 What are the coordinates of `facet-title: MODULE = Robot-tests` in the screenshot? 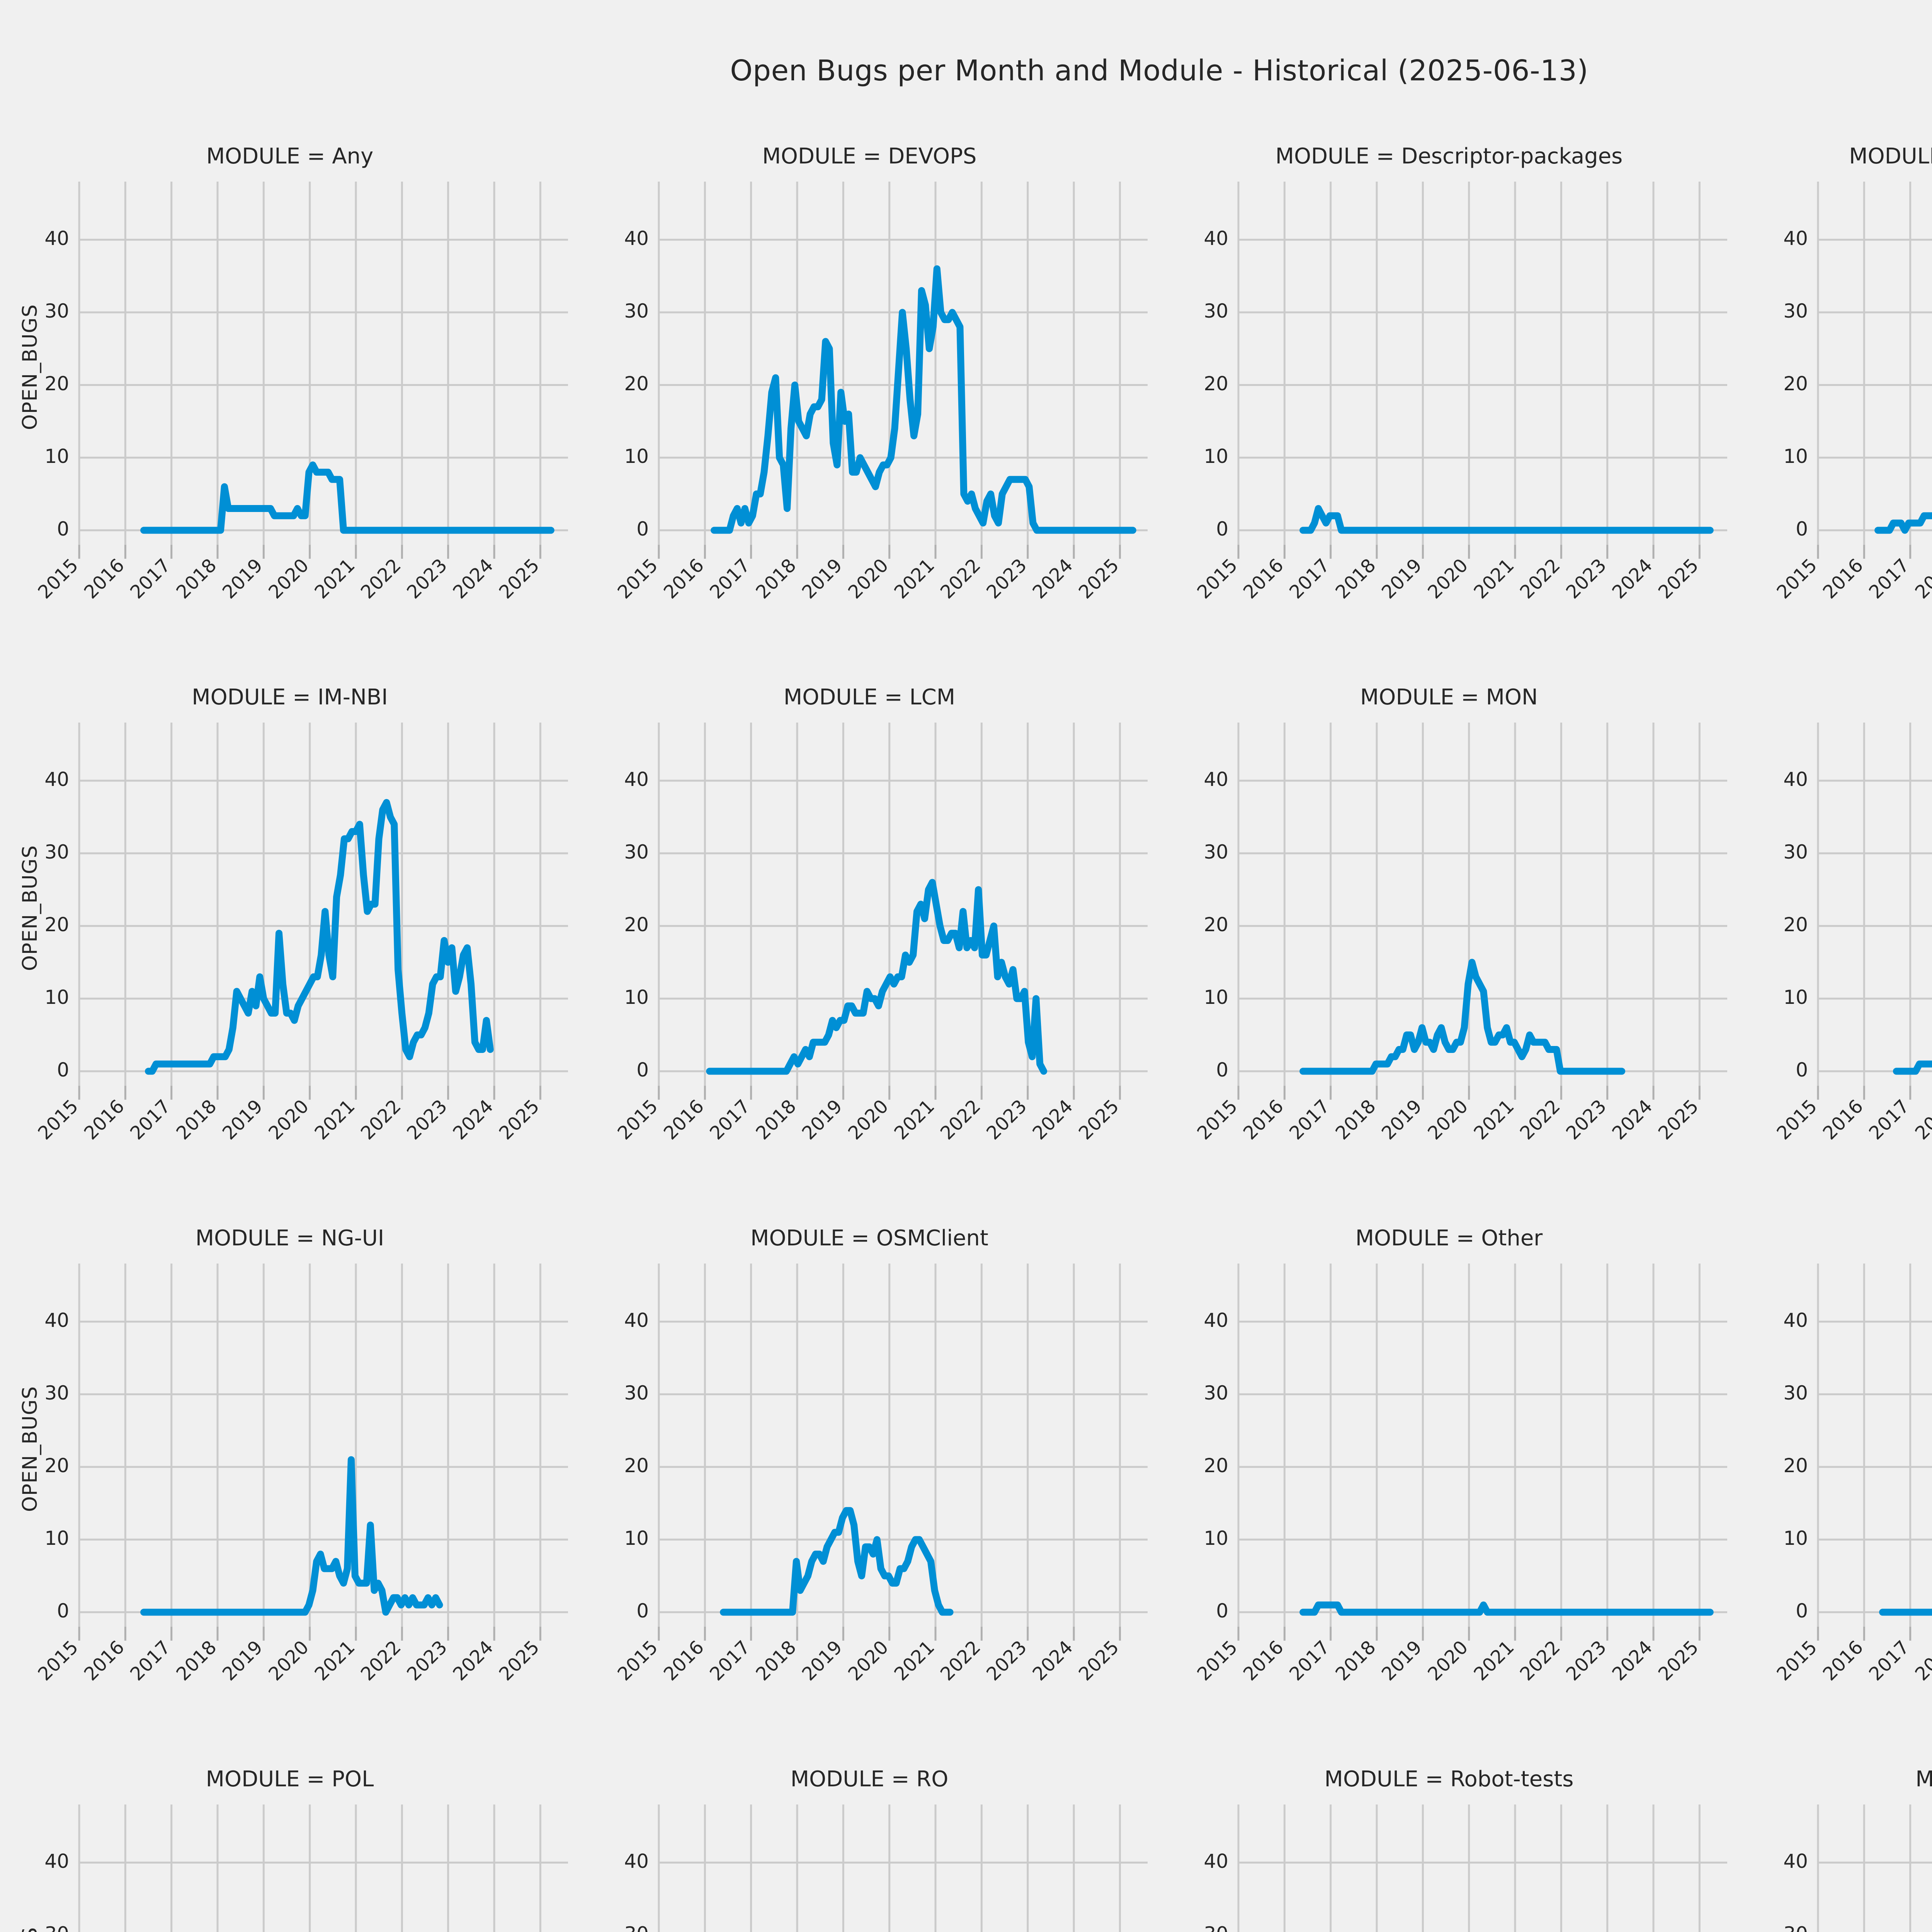 It's located at (1449, 1780).